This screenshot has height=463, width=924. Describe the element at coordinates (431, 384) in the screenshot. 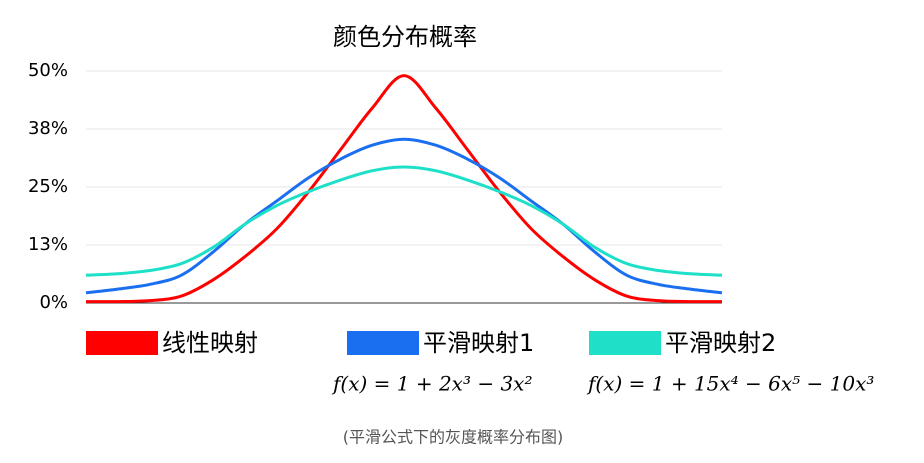

I see `formula: f(x) = 1 + 2x³ − 3x²` at that location.